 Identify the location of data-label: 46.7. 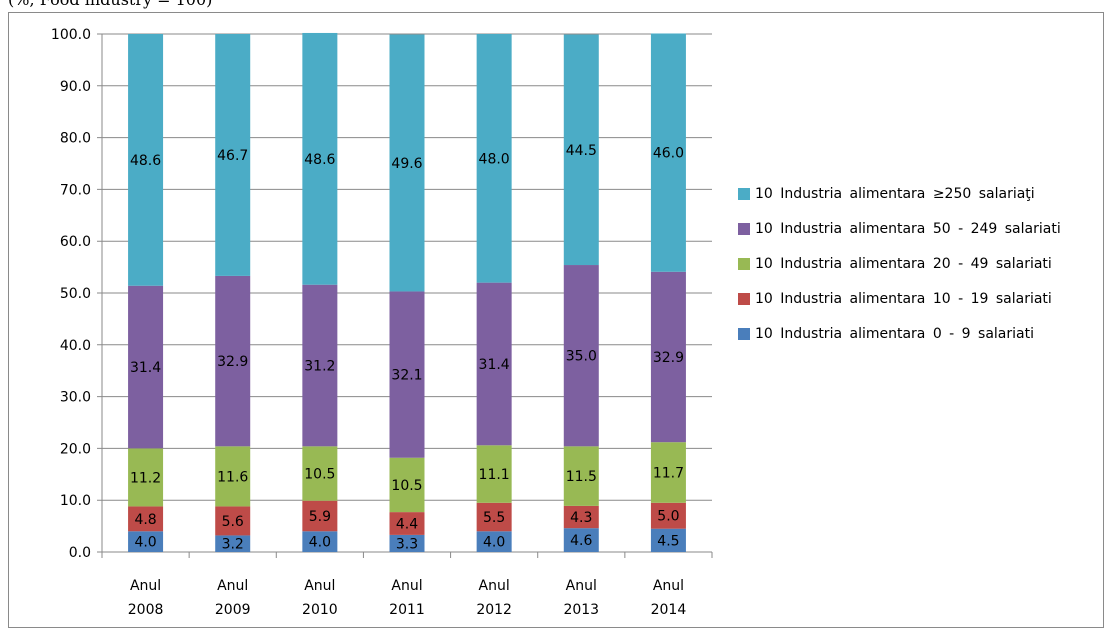
(232, 156).